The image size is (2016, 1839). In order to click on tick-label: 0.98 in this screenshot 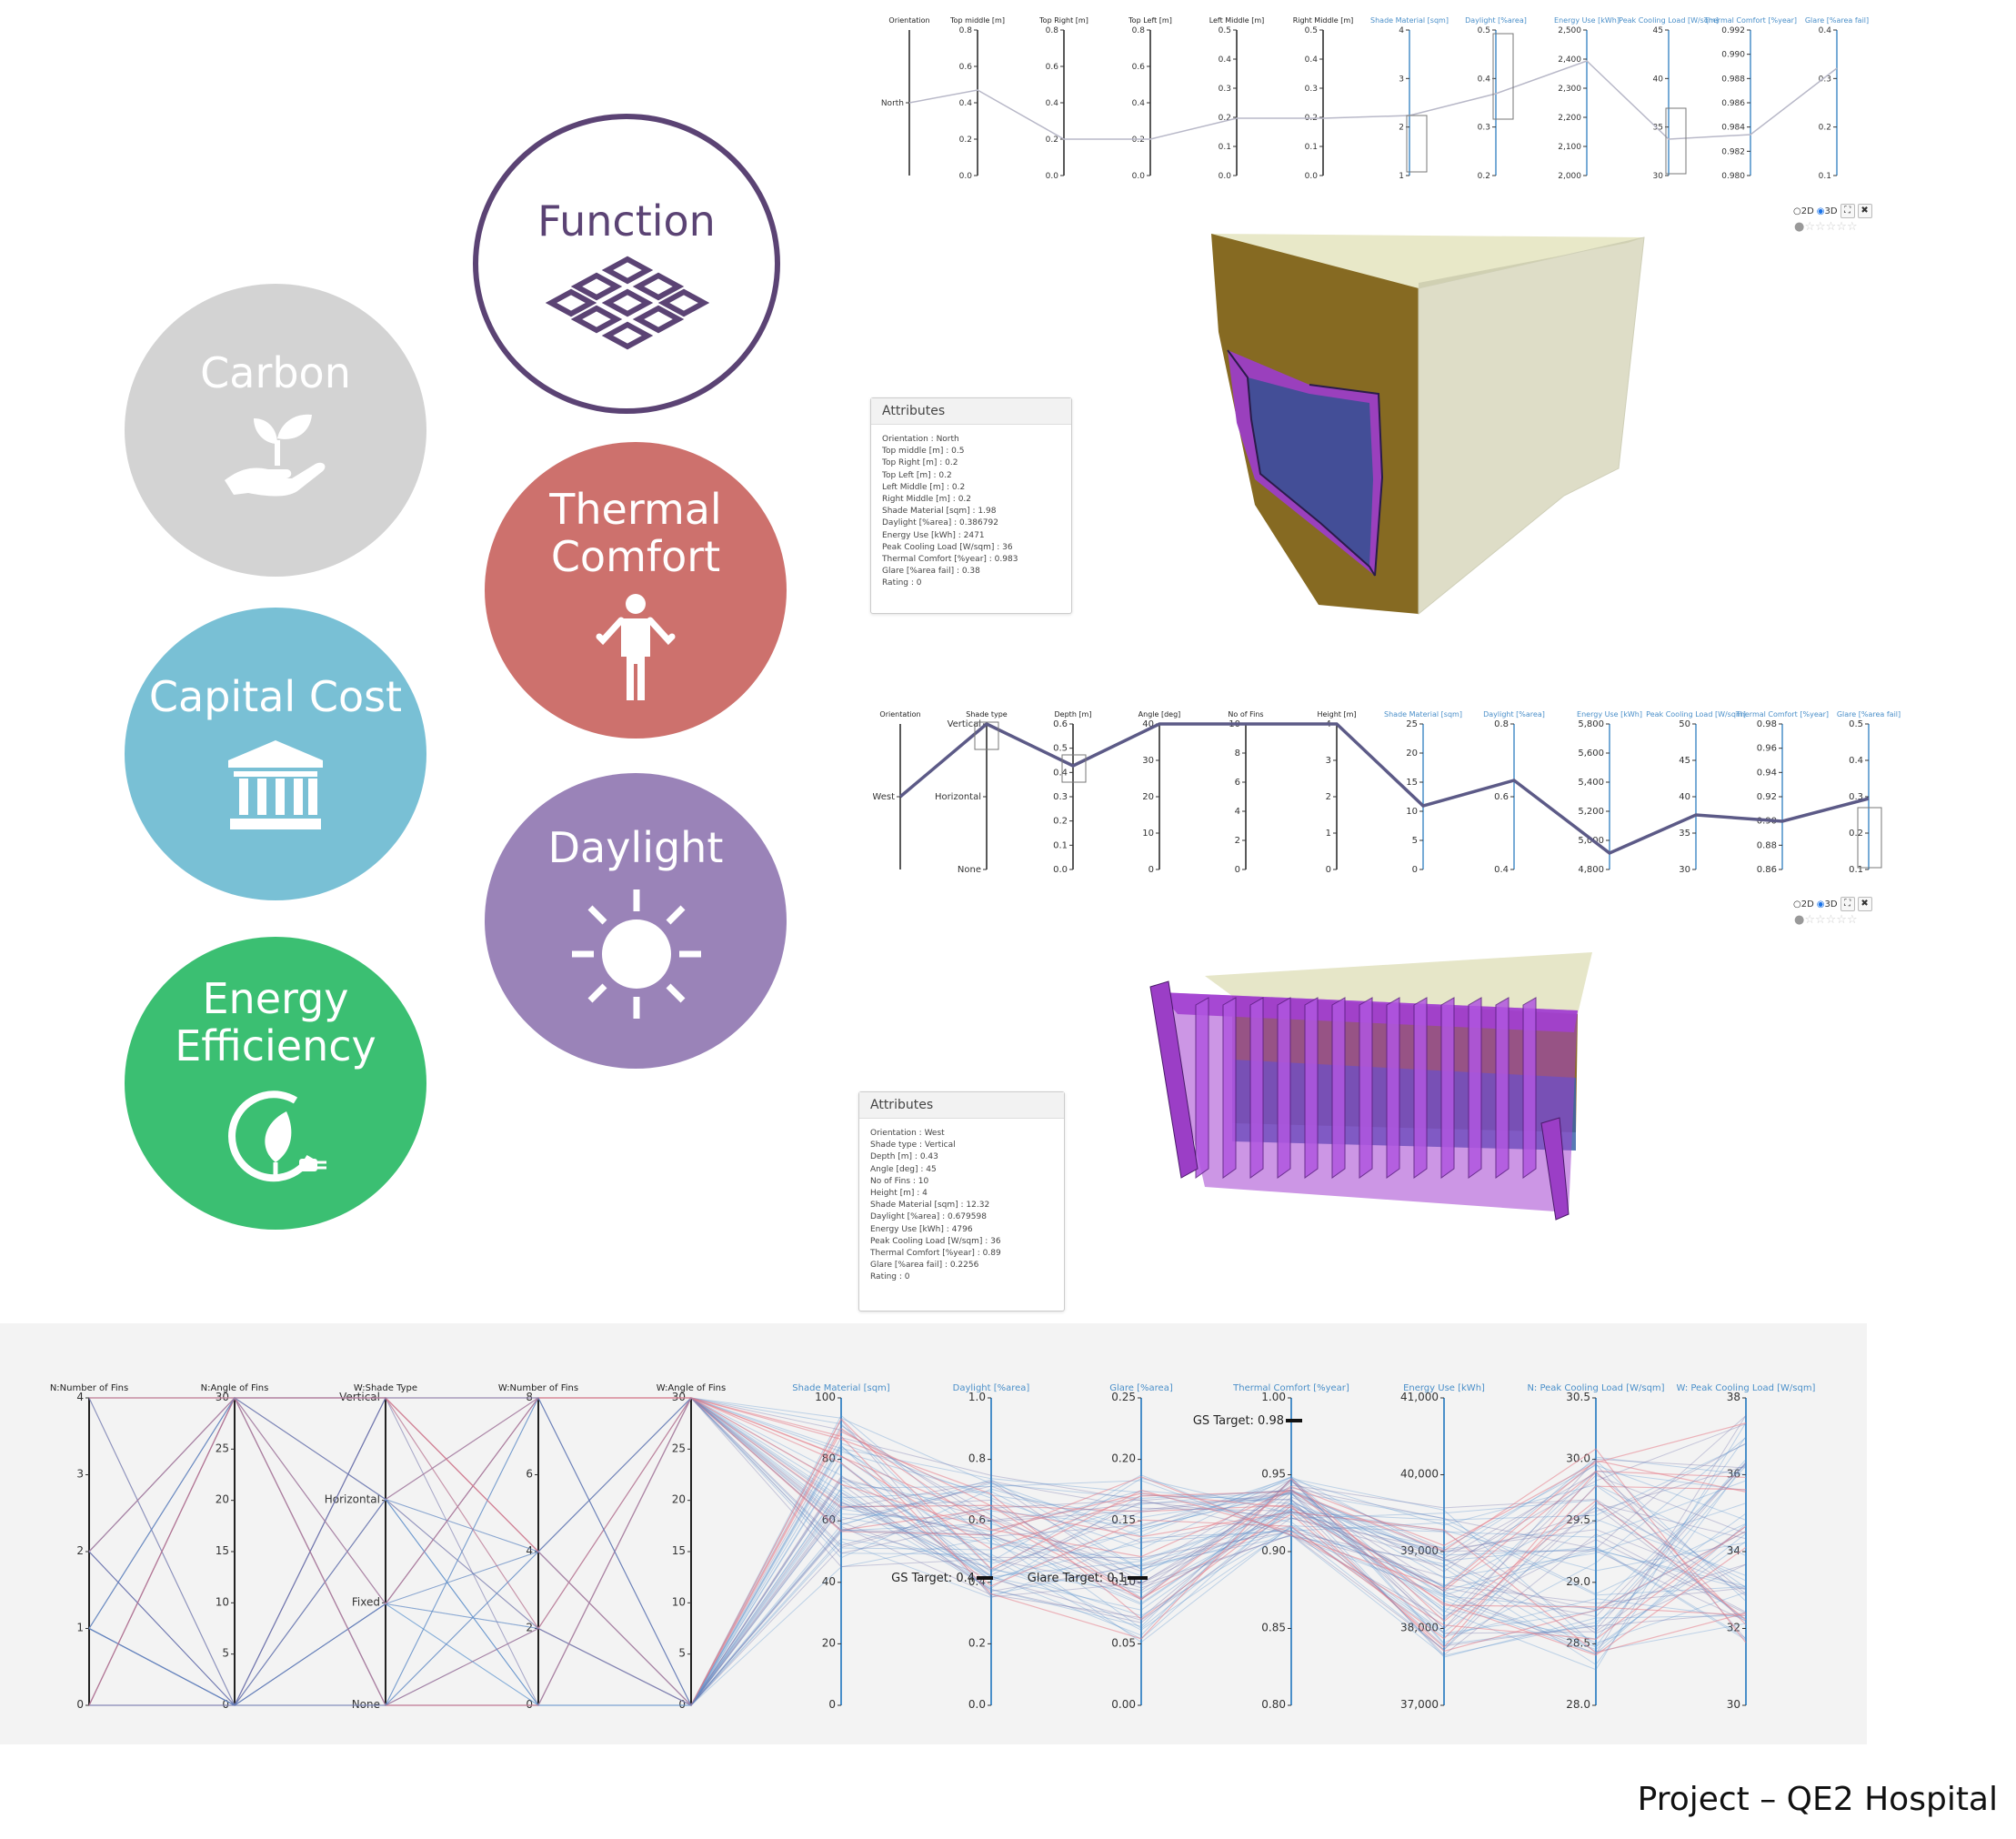, I will do `click(1767, 724)`.